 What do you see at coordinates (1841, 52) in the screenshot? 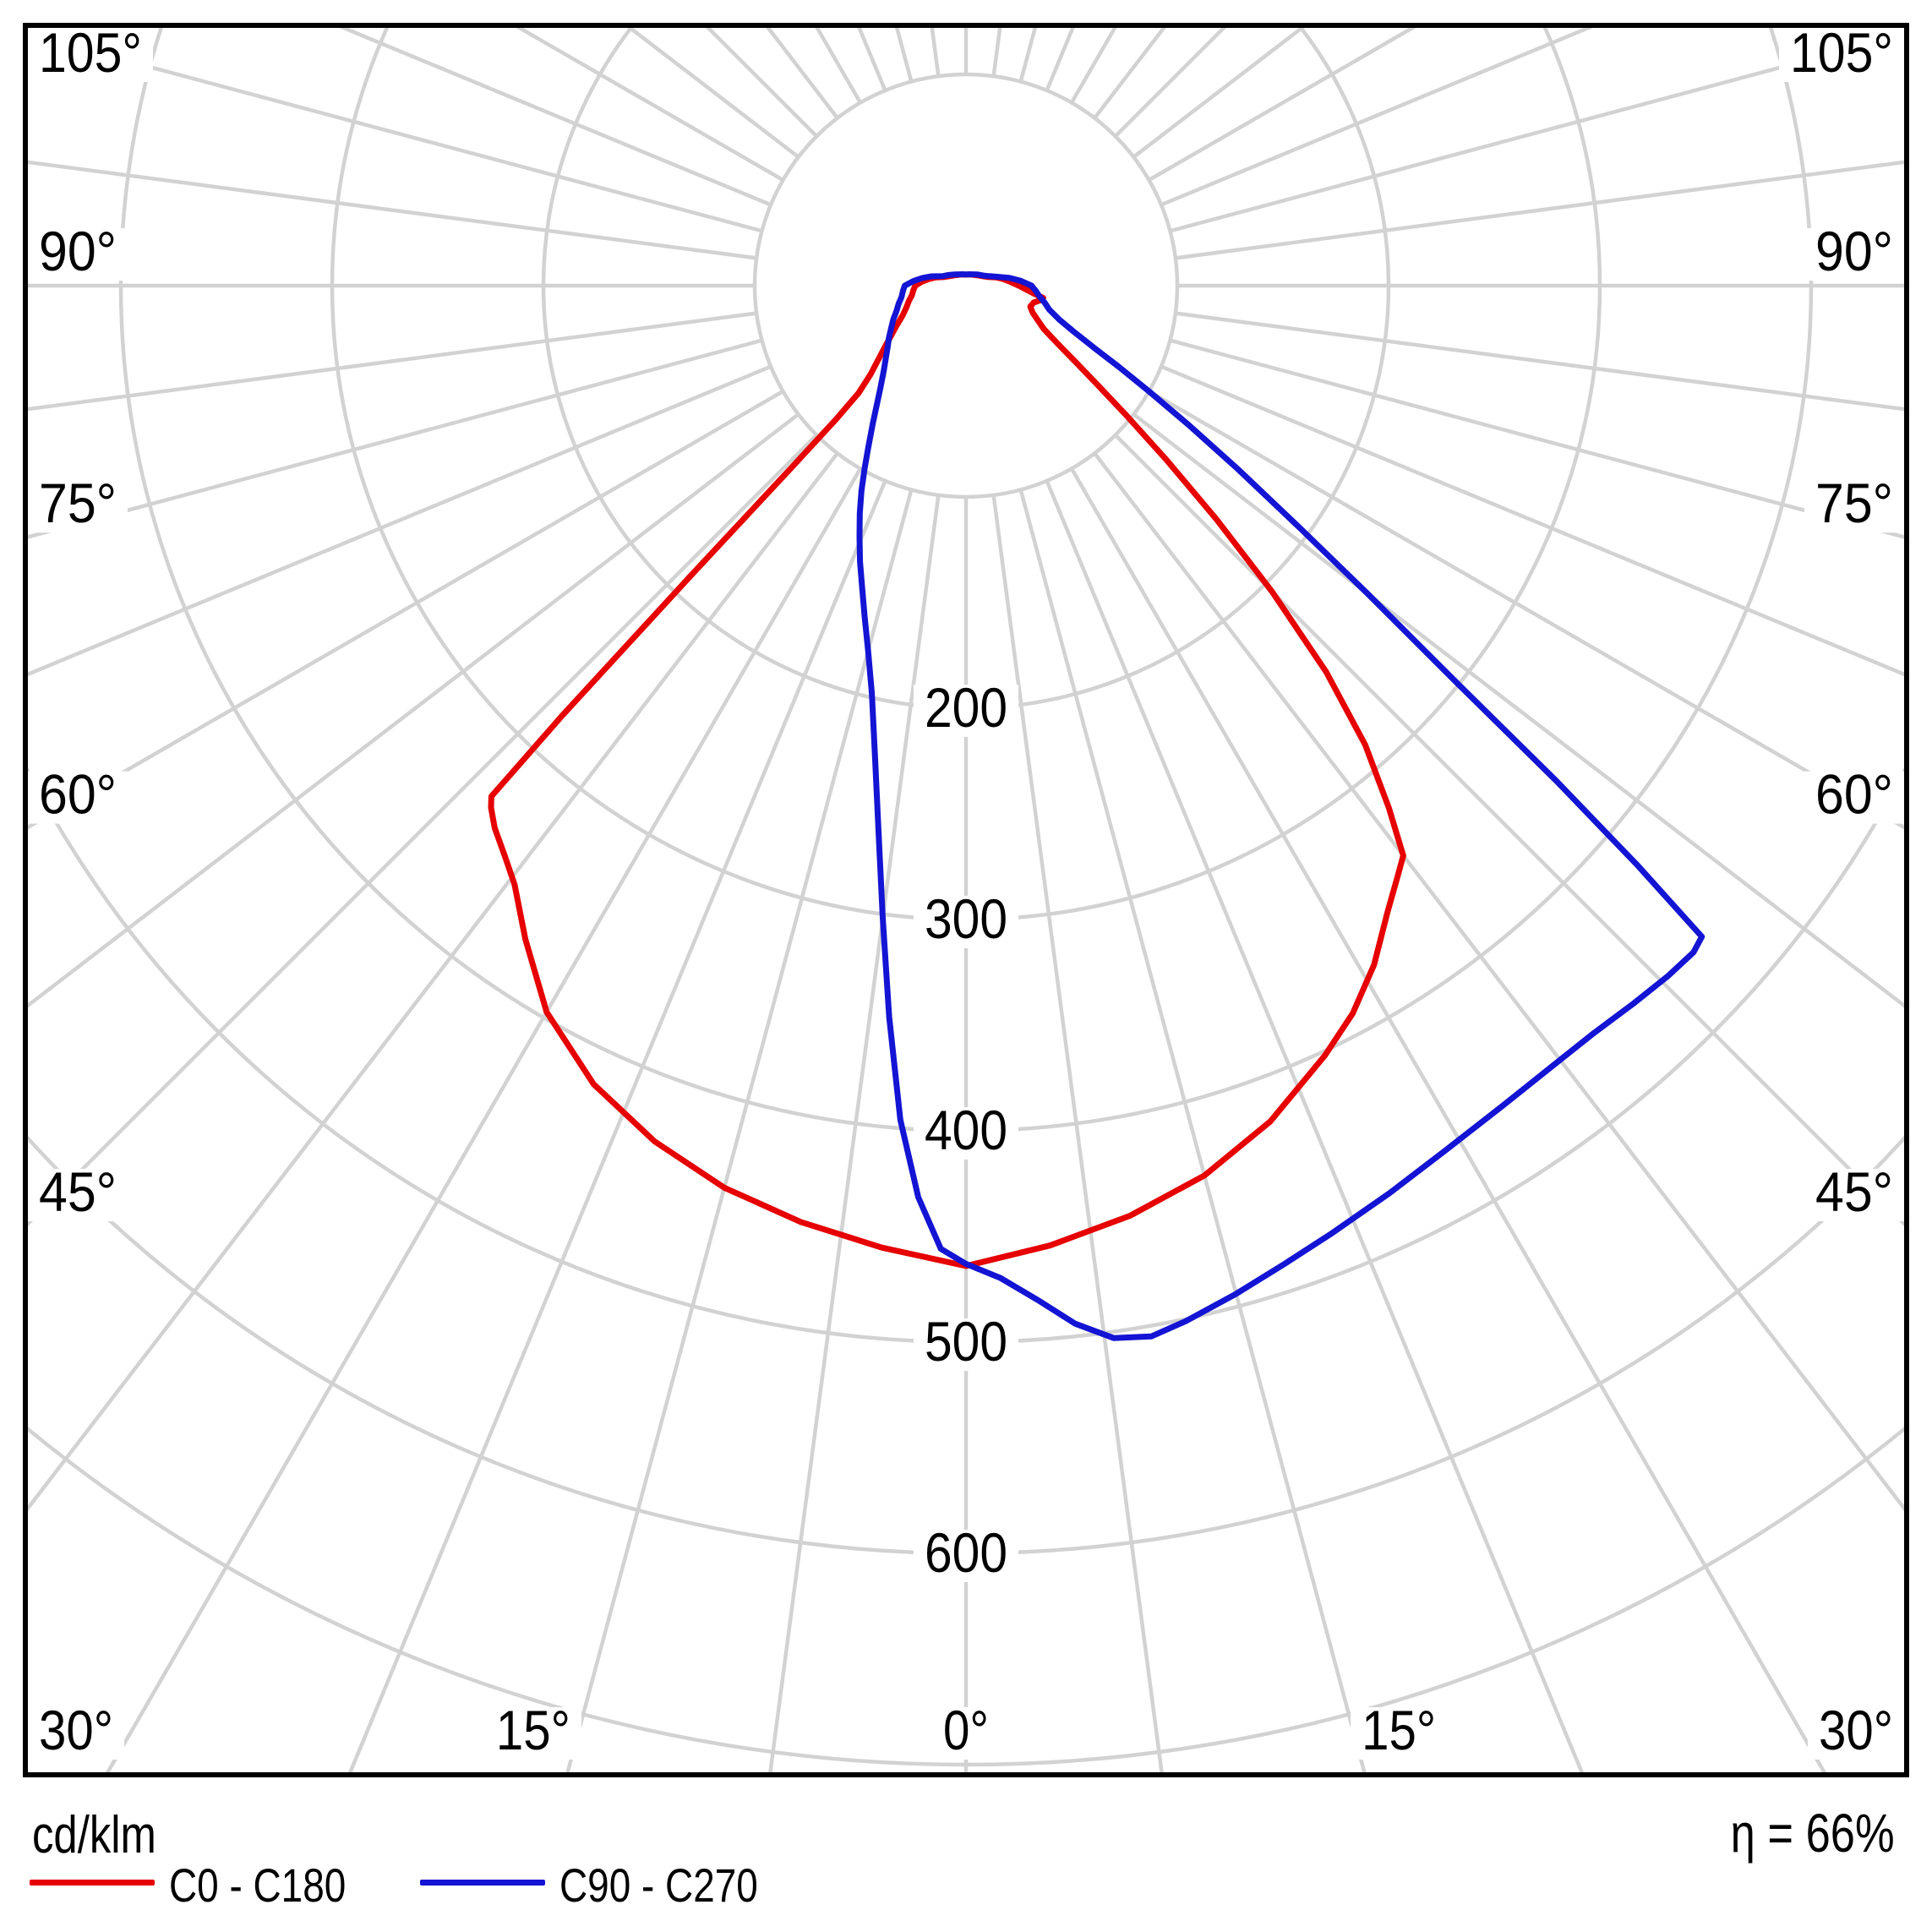
I see `angle-label-right-105: 105°` at bounding box center [1841, 52].